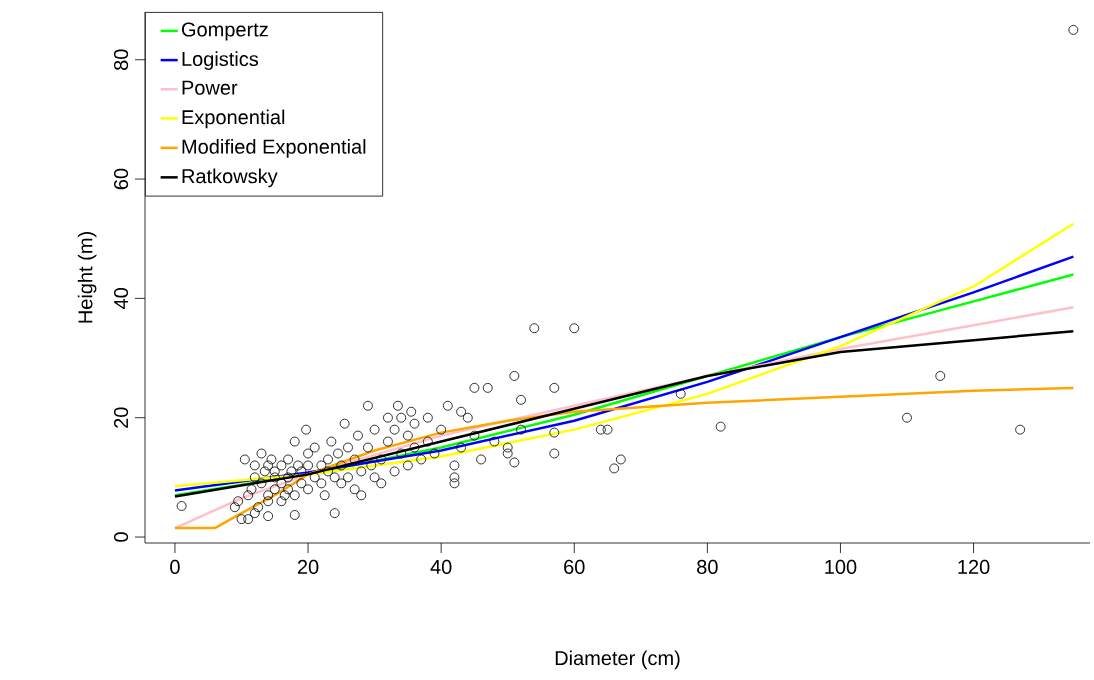 The width and height of the screenshot is (1094, 680). Describe the element at coordinates (220, 61) in the screenshot. I see `legend-label: Logistics` at that location.